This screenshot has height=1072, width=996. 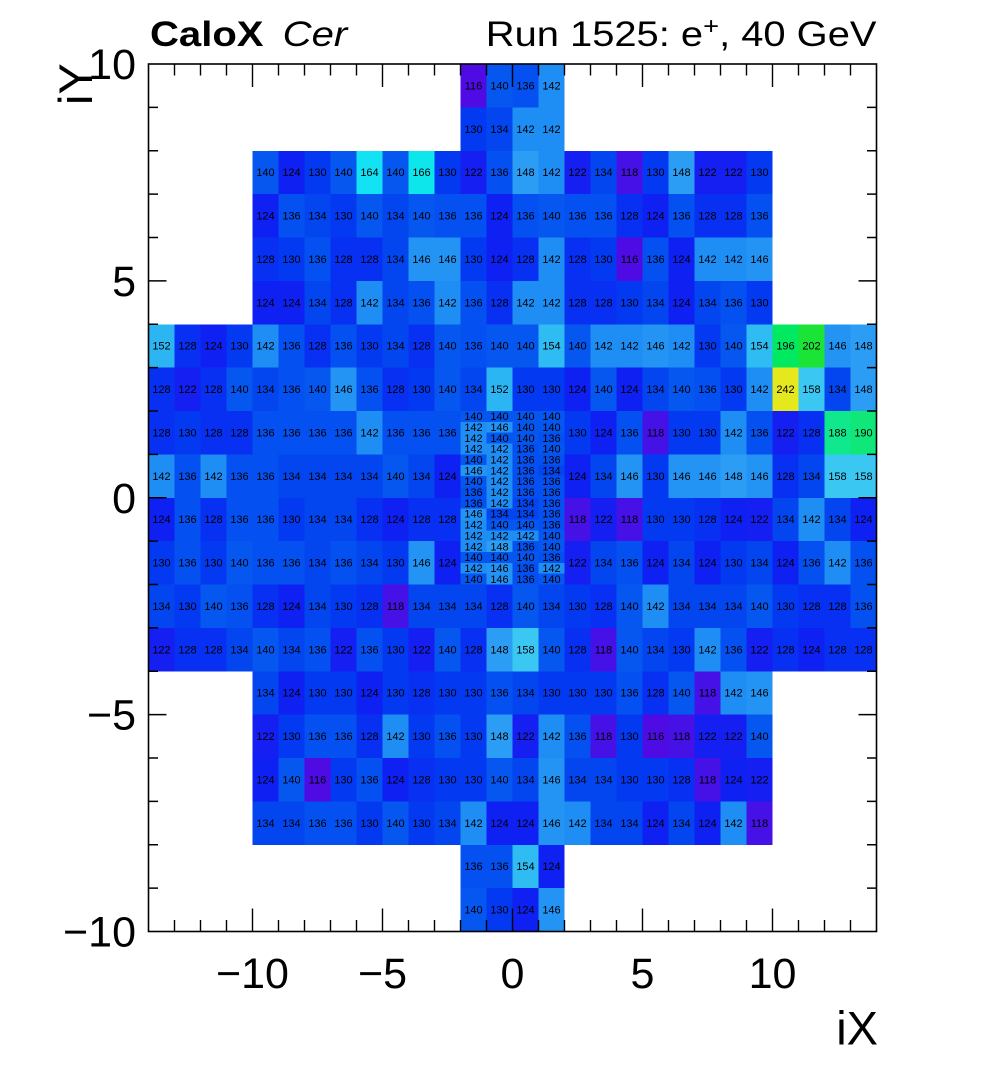 What do you see at coordinates (785, 390) in the screenshot?
I see `svg-text: 242` at bounding box center [785, 390].